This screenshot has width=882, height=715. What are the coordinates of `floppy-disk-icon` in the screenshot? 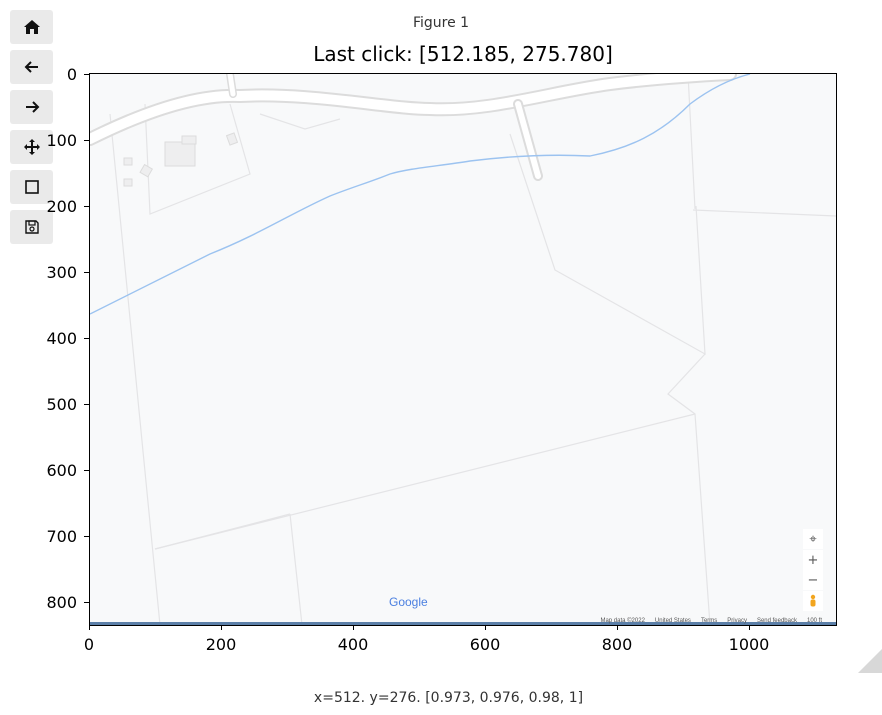 It's located at (31, 227).